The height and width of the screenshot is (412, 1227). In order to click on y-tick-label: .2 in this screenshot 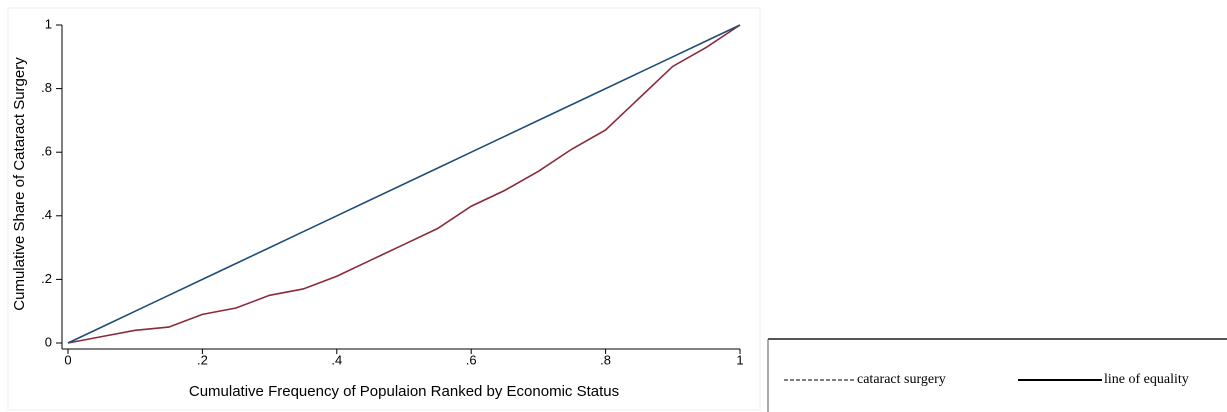, I will do `click(46, 278)`.